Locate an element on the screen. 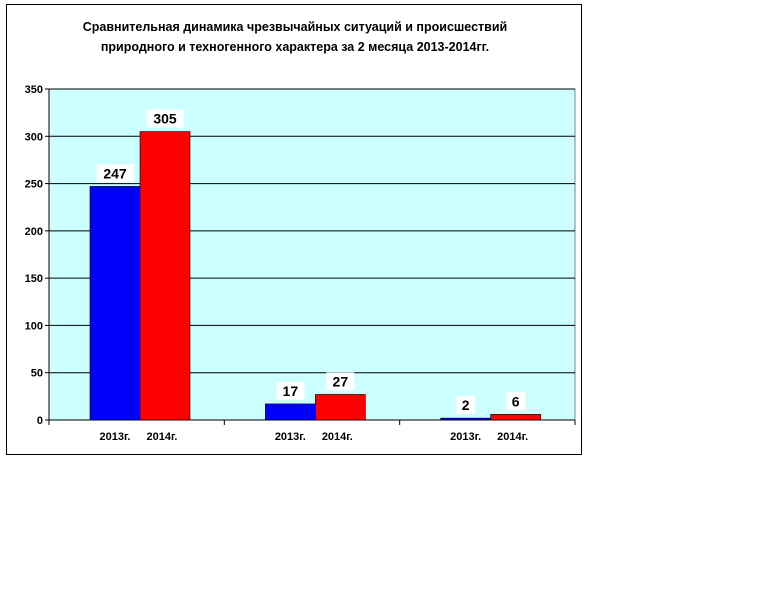 The width and height of the screenshot is (768, 614). data-label: 2 is located at coordinates (466, 405).